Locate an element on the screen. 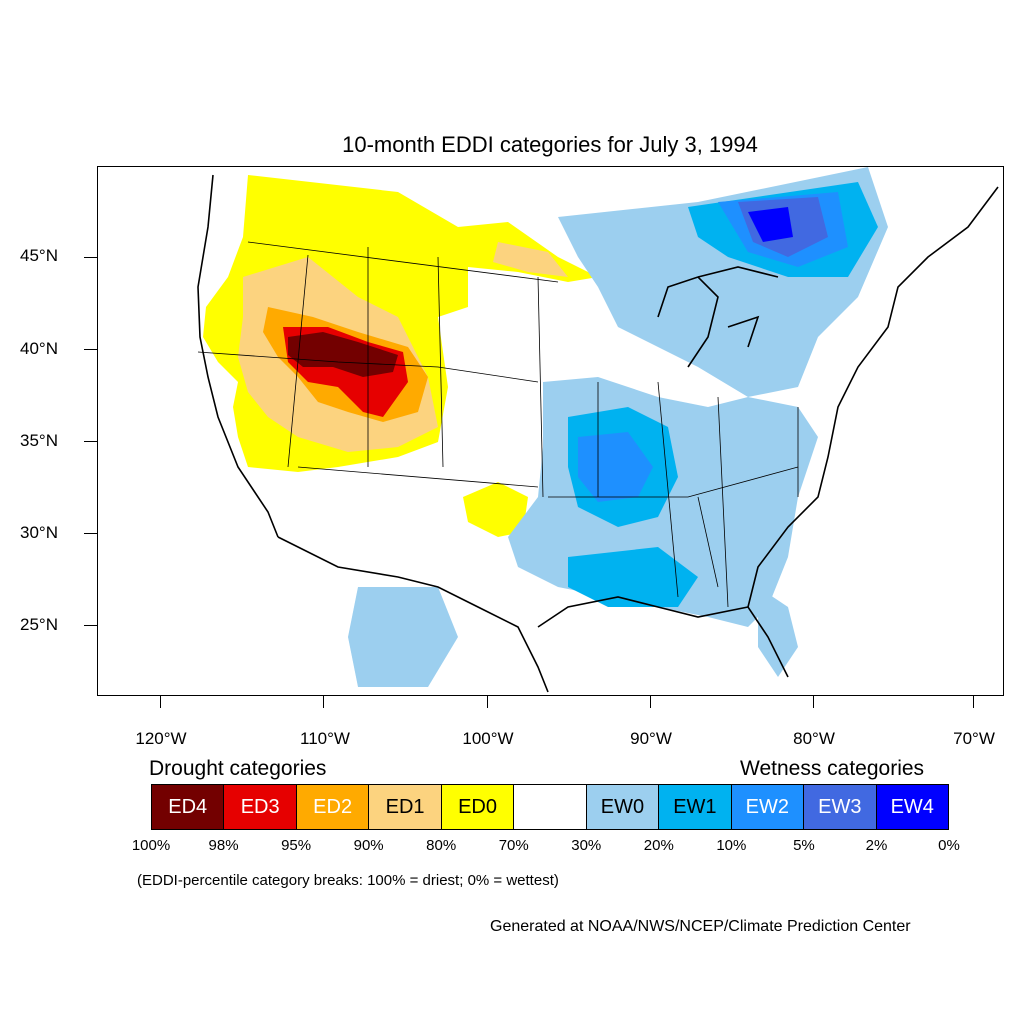 The height and width of the screenshot is (1024, 1024). region-ew0-florida is located at coordinates (778, 632).